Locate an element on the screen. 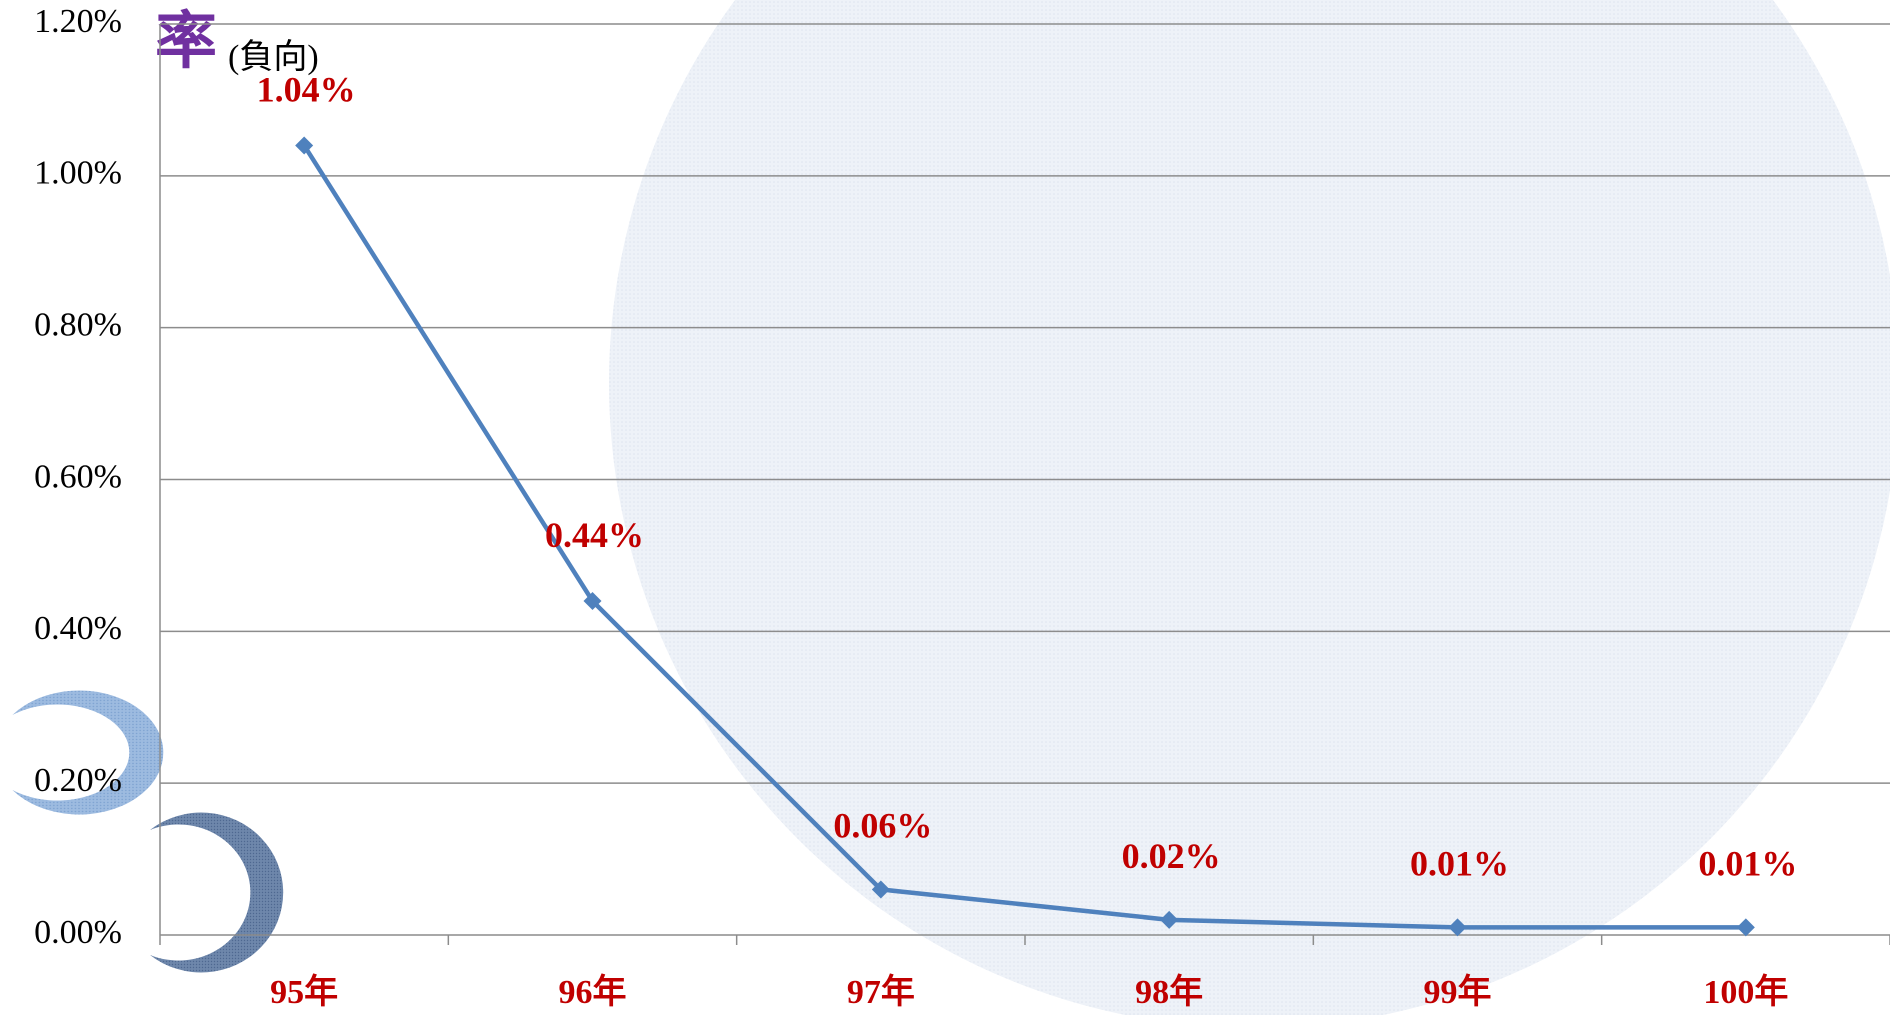 Image resolution: width=1890 pixels, height=1015 pixels. x-tick-label: 95年 is located at coordinates (304, 992).